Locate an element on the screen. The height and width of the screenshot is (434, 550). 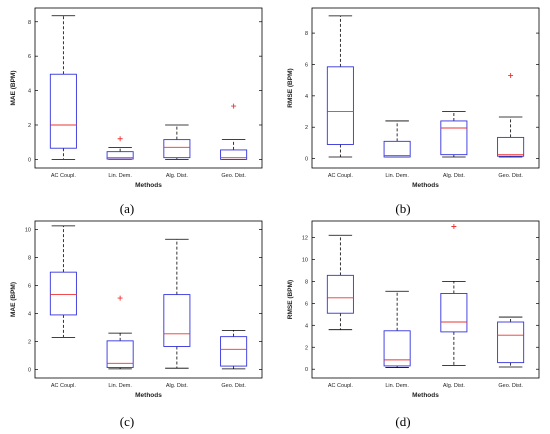
y-tick-label: 12 is located at coordinates (305, 238).